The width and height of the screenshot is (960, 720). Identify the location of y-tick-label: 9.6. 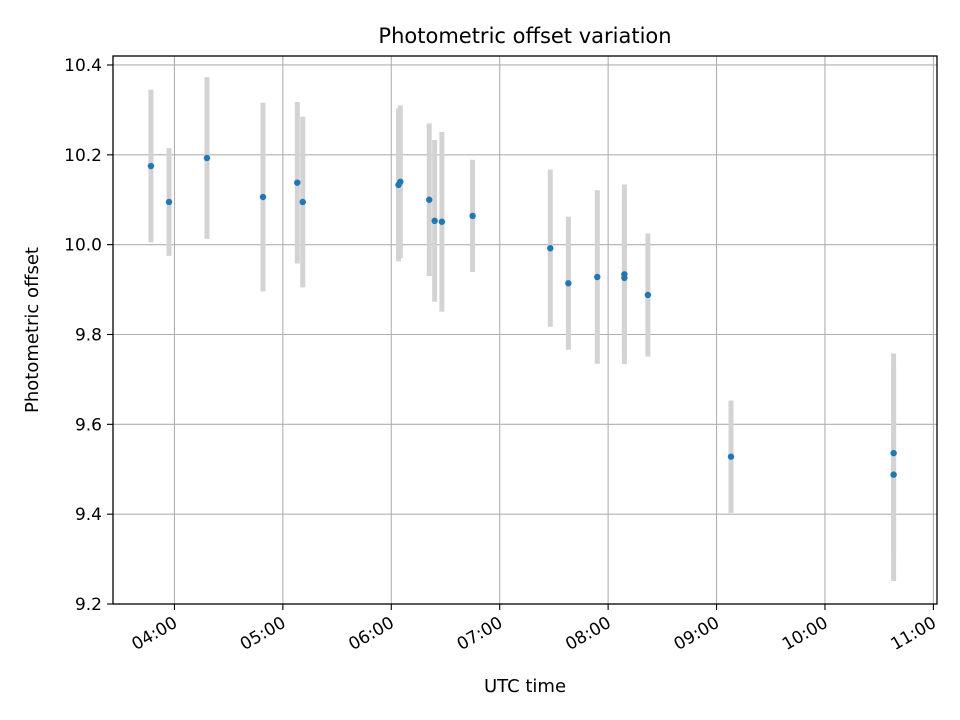
(88, 425).